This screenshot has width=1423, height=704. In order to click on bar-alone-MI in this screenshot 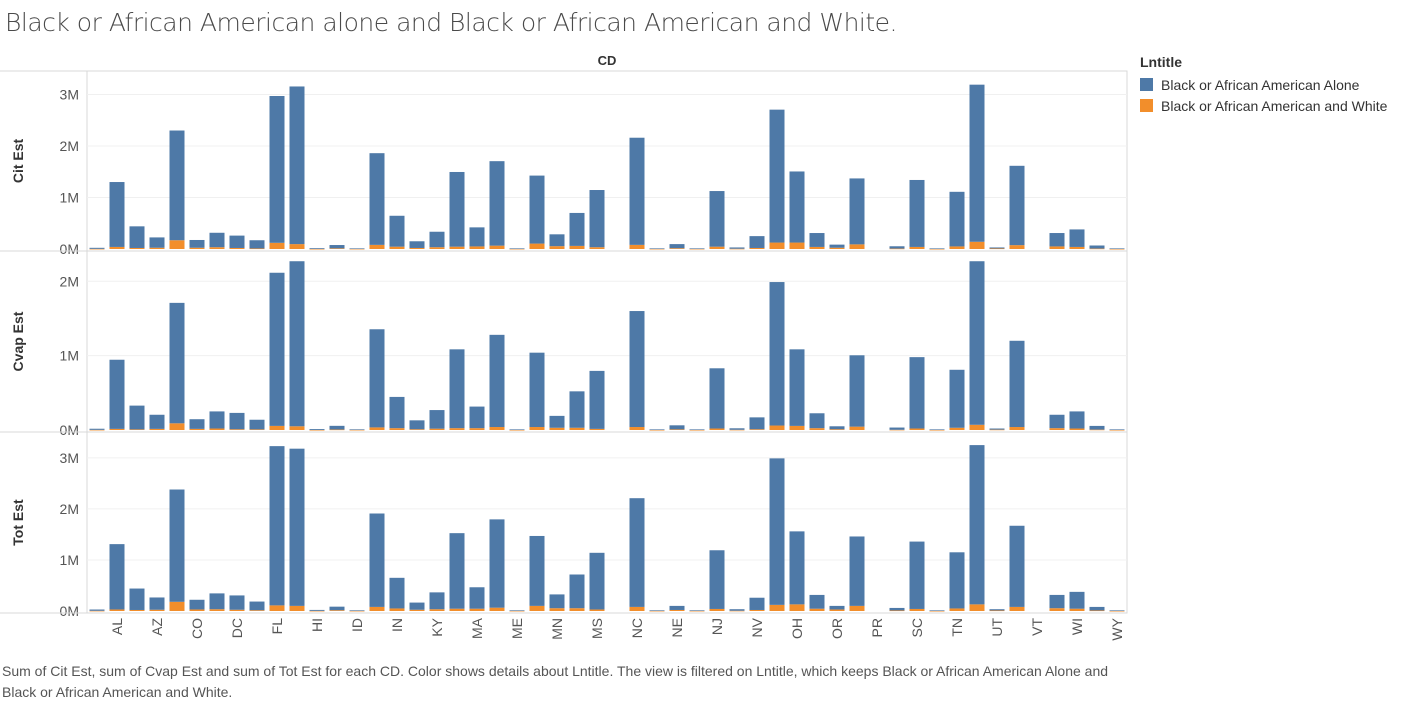, I will do `click(537, 390)`.